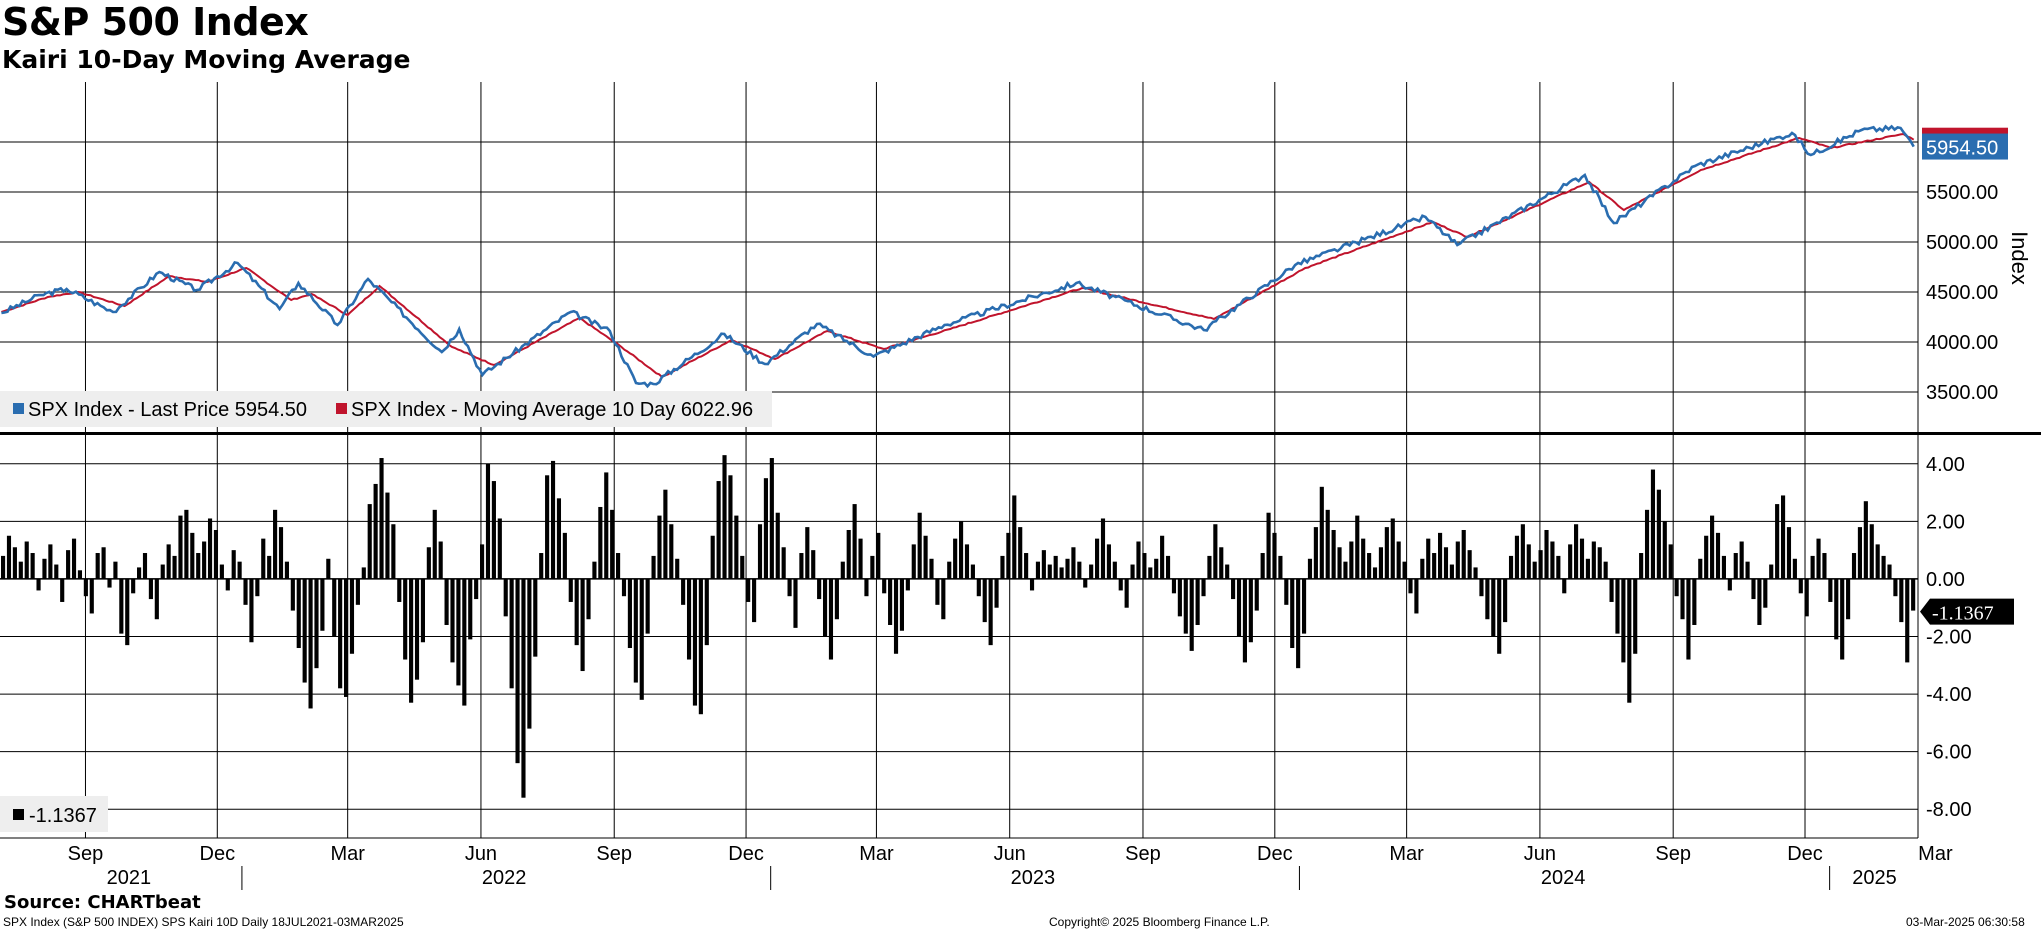 The height and width of the screenshot is (932, 2041). Describe the element at coordinates (2019, 258) in the screenshot. I see `y-axis-title: Index` at that location.